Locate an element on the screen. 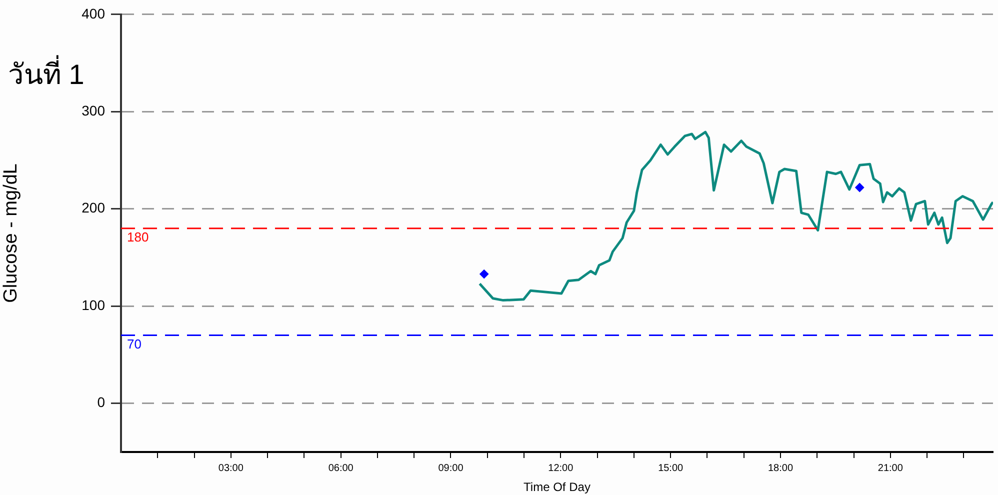 The image size is (998, 495). ref-line-label: 70 is located at coordinates (134, 344).